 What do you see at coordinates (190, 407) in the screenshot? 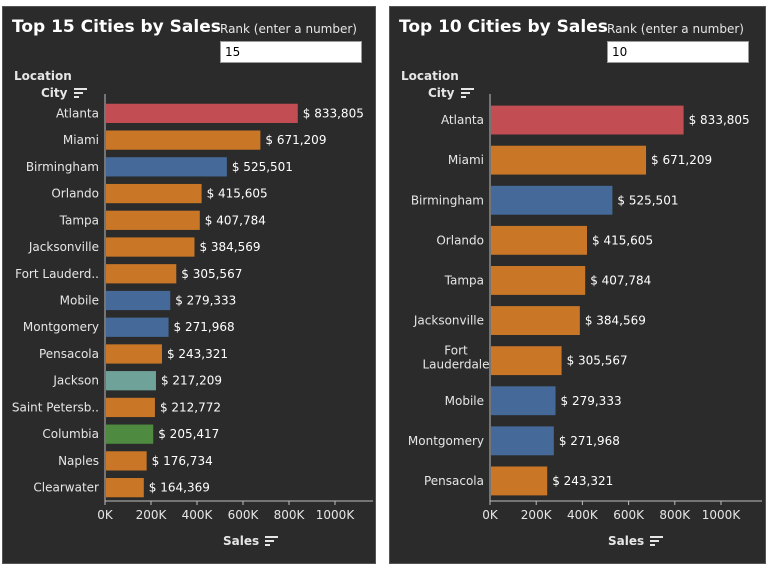
I see `data-label: $ 212,772` at bounding box center [190, 407].